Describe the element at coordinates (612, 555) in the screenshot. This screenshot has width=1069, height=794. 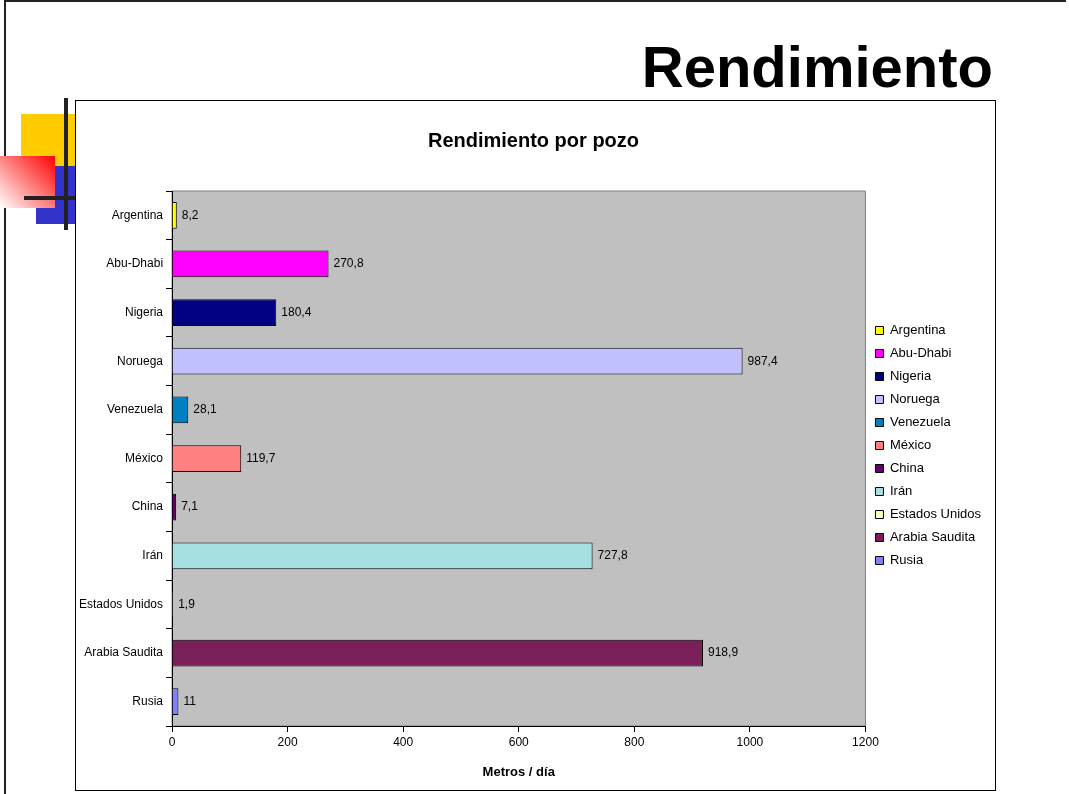
I see `data-label: 727,8` at that location.